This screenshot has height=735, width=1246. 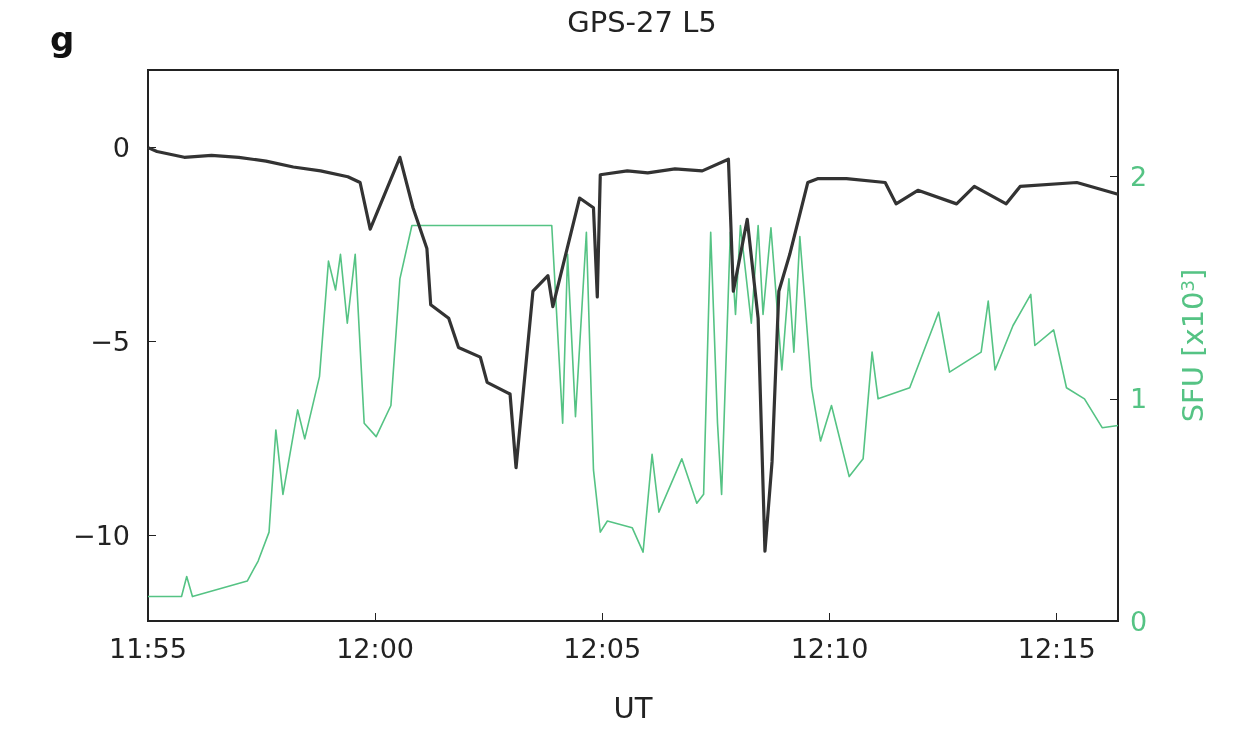 What do you see at coordinates (1056, 648) in the screenshot?
I see `x-tick-label: 12:15` at bounding box center [1056, 648].